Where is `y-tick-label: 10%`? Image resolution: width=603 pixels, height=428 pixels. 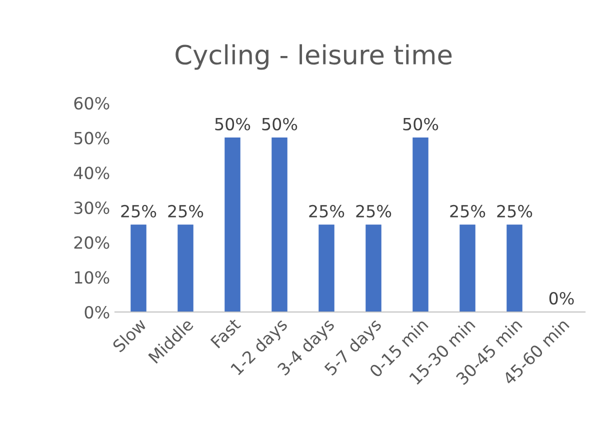
y-tick-label: 10% is located at coordinates (92, 277).